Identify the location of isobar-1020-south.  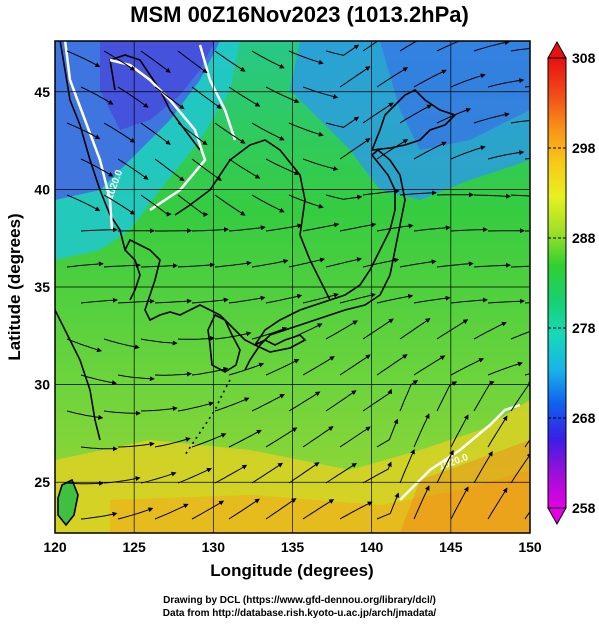
(460, 452).